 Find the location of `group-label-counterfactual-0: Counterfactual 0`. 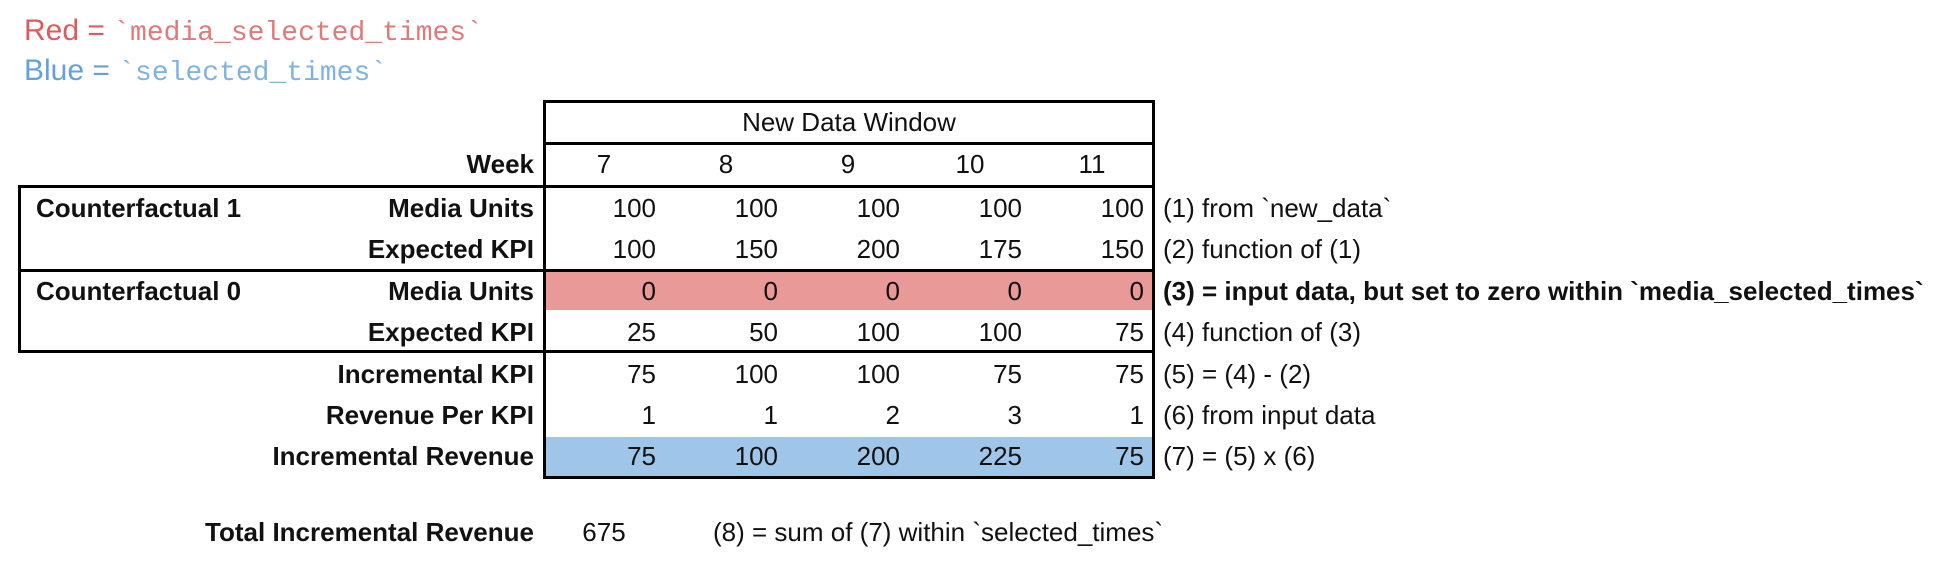

group-label-counterfactual-0: Counterfactual 0 is located at coordinates (139, 291).